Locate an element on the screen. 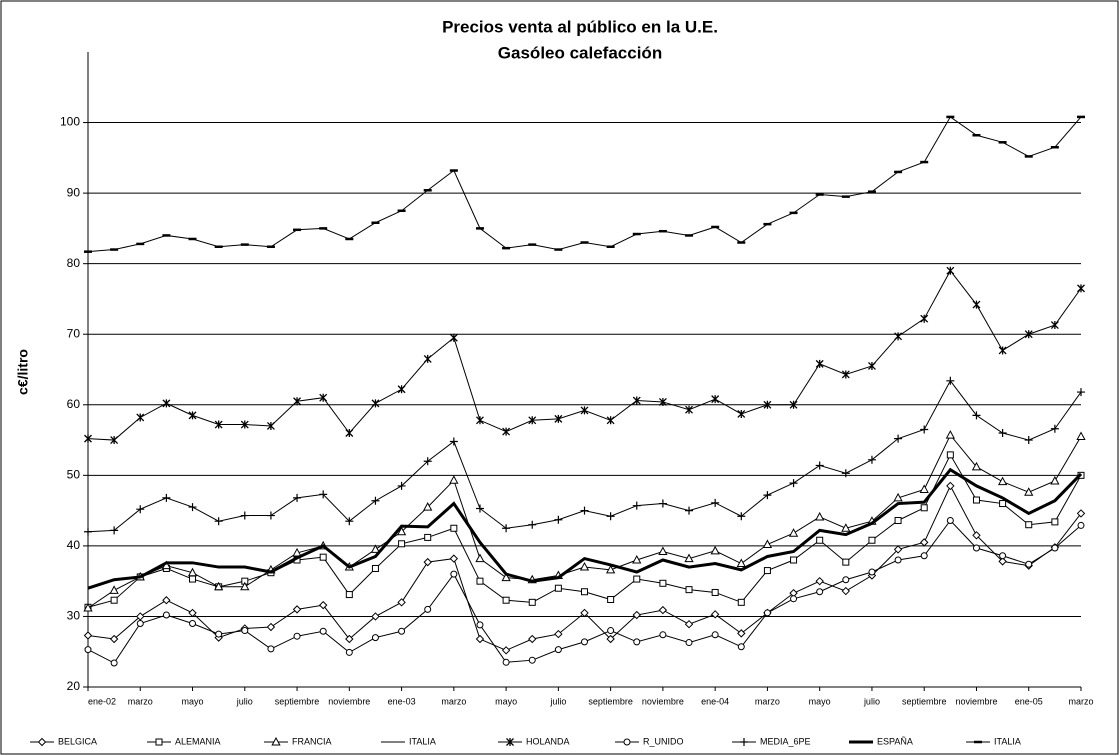 Image resolution: width=1120 pixels, height=756 pixels. x-tick-label: noviembre is located at coordinates (349, 701).